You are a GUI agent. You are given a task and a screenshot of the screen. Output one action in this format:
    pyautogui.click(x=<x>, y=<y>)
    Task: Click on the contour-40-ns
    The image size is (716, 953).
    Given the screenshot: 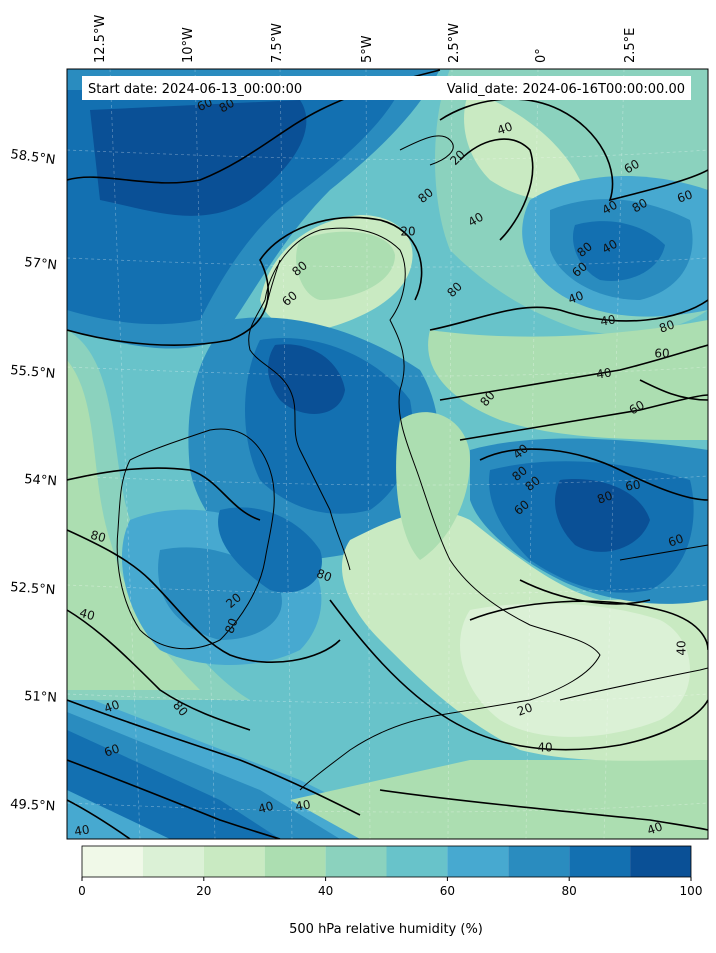 What is the action you would take?
    pyautogui.click(x=573, y=372)
    